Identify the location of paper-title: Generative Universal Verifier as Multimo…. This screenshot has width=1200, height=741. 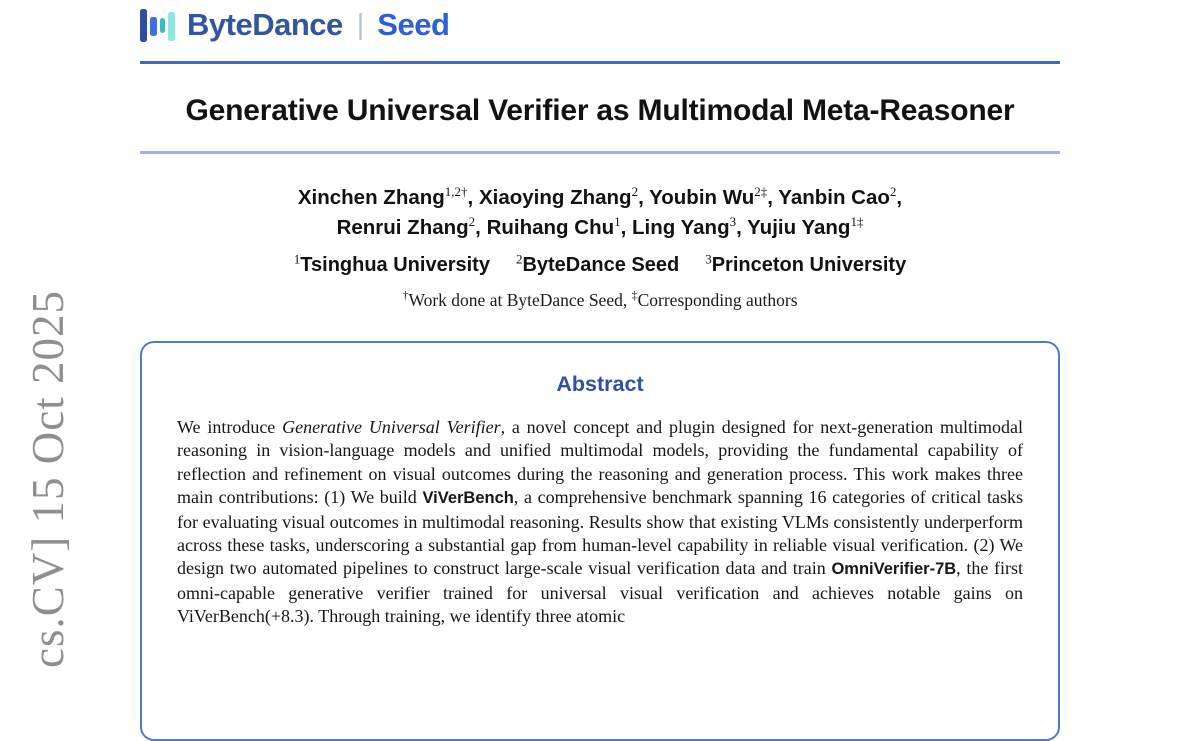
(600, 110).